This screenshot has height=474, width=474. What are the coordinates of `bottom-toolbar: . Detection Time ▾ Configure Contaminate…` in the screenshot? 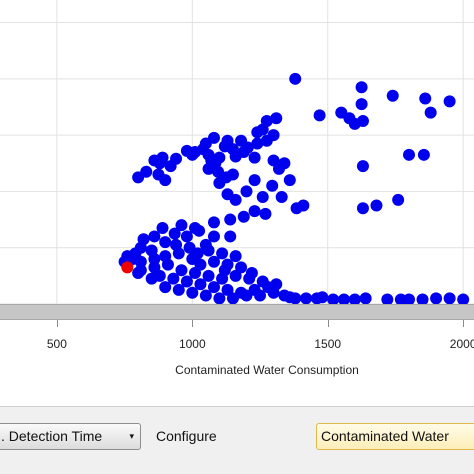 It's located at (237, 440).